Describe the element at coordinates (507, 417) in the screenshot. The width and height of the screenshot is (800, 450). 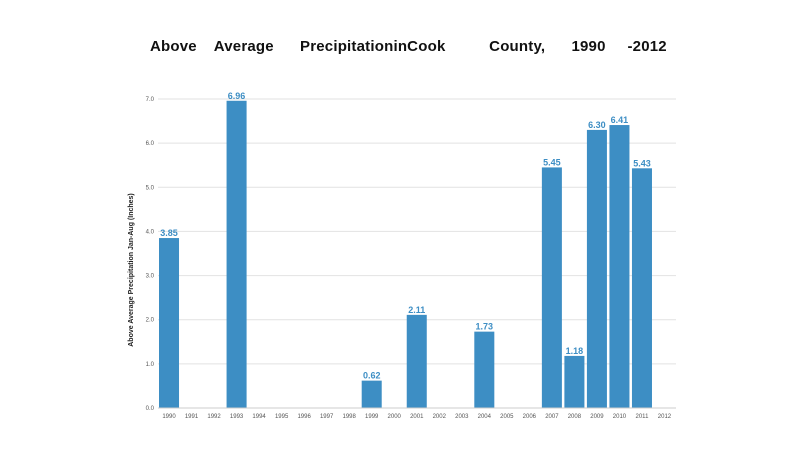
I see `x-tick-label-2005: 2005` at that location.